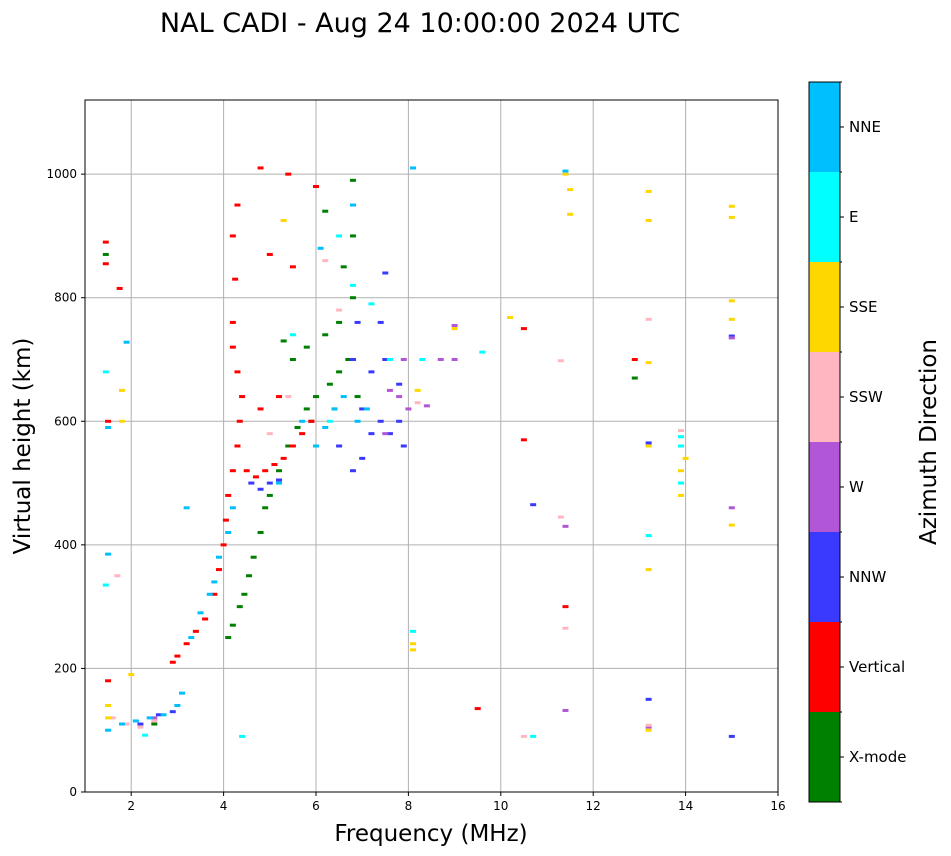 Image resolution: width=951 pixels, height=856 pixels. Describe the element at coordinates (61, 174) in the screenshot. I see `y-tick-label: 1000` at that location.